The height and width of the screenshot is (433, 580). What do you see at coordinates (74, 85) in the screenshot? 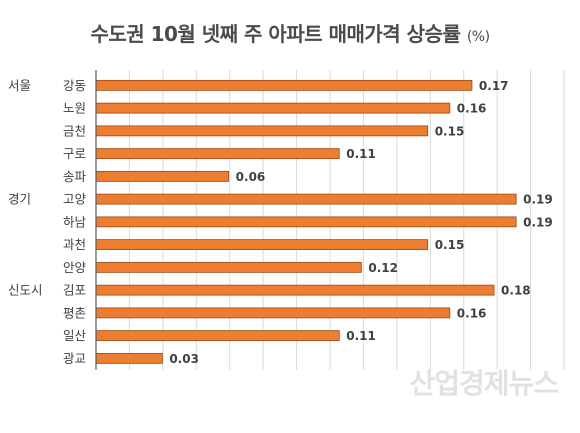
I see `category-label: 강동` at bounding box center [74, 85].